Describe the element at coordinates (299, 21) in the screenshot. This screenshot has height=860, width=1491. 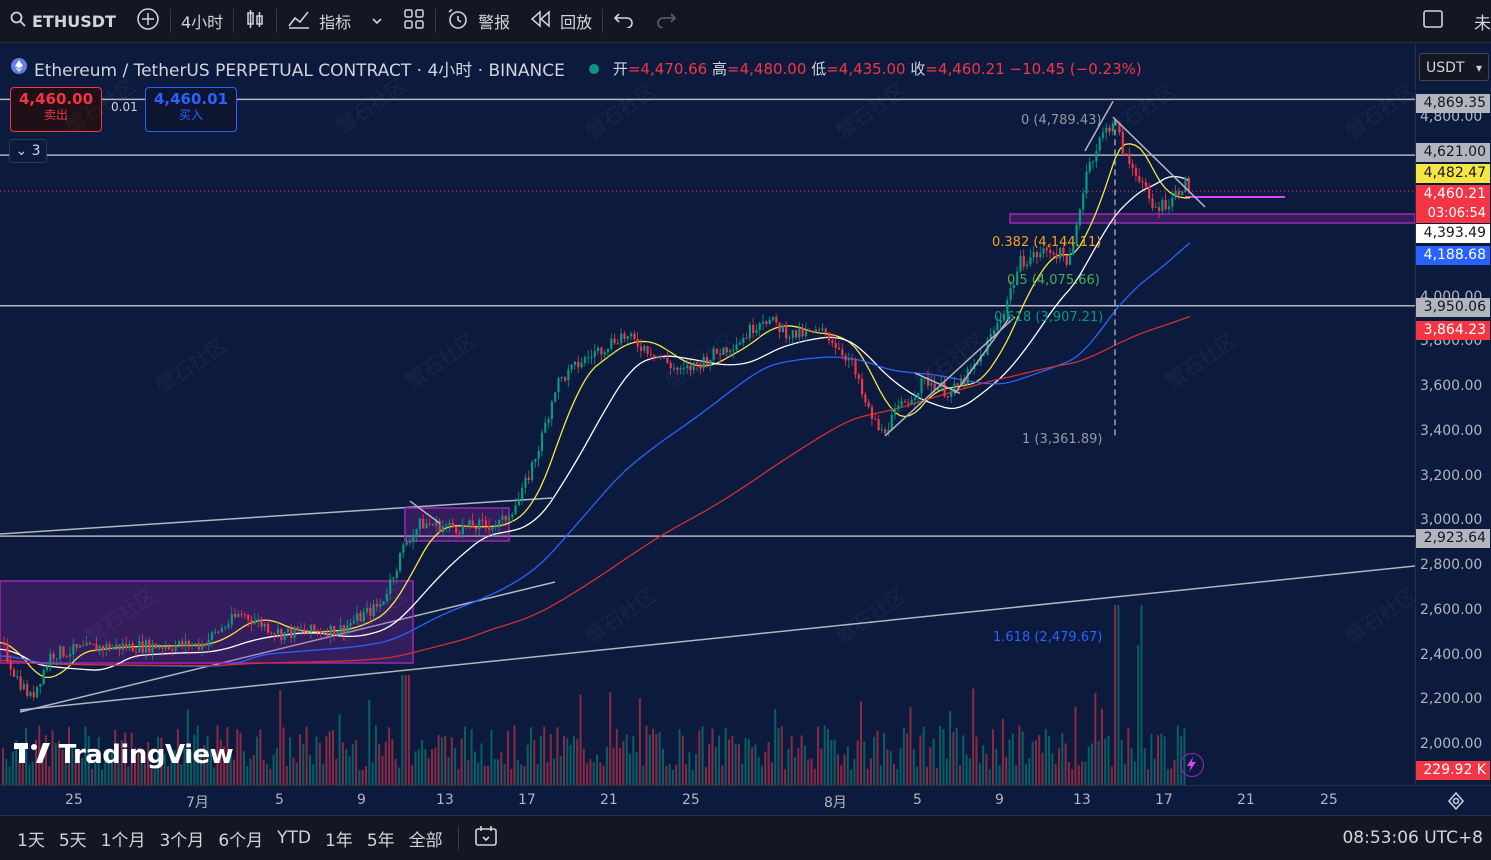
I see `indicators-icon` at that location.